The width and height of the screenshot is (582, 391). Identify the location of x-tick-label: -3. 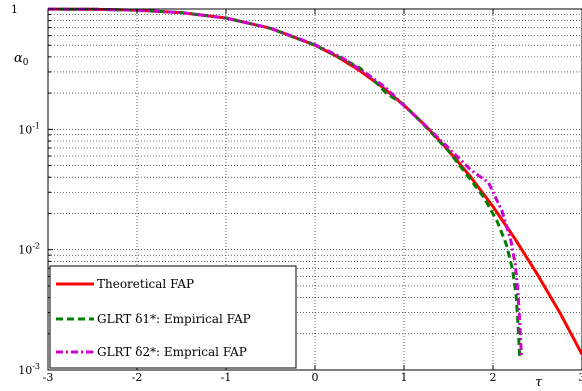
(48, 377).